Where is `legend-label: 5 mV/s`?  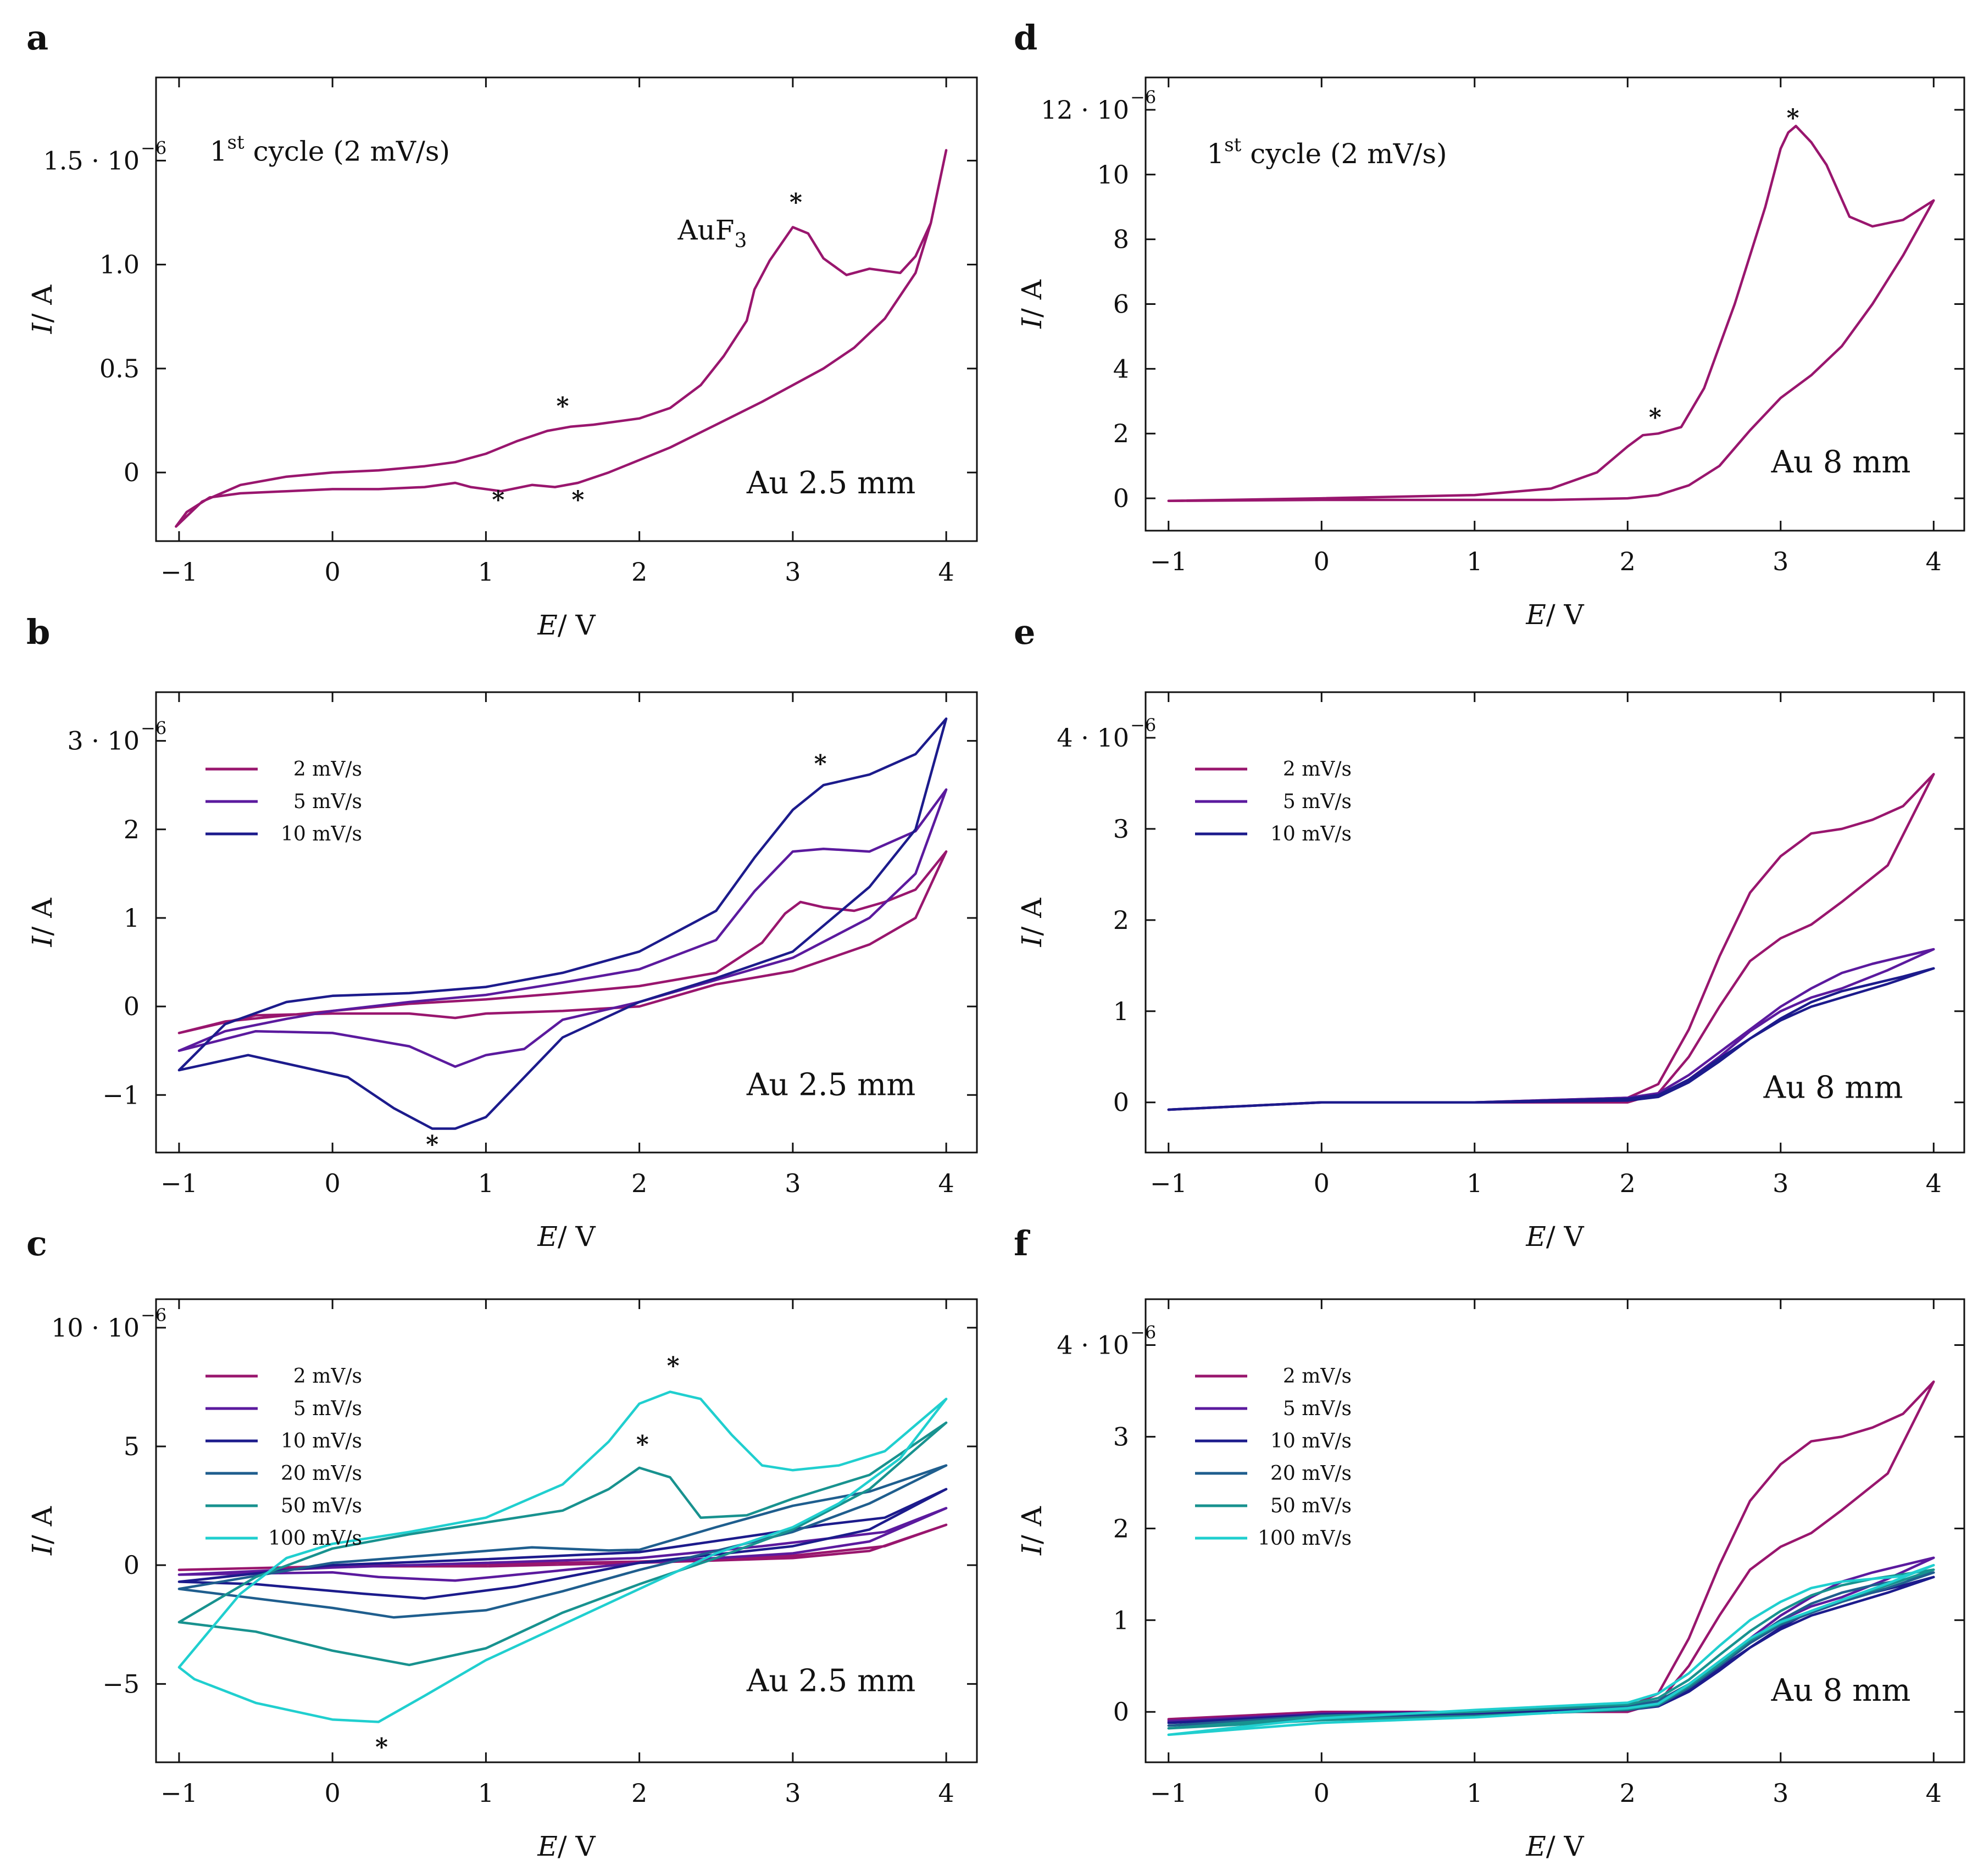 legend-label: 5 mV/s is located at coordinates (1317, 802).